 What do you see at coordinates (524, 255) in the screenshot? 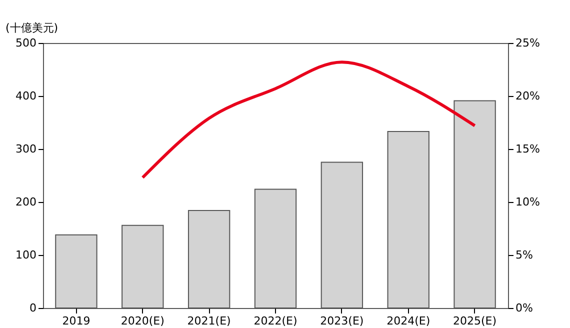
I see `y2-tick-label: 5%` at bounding box center [524, 255].